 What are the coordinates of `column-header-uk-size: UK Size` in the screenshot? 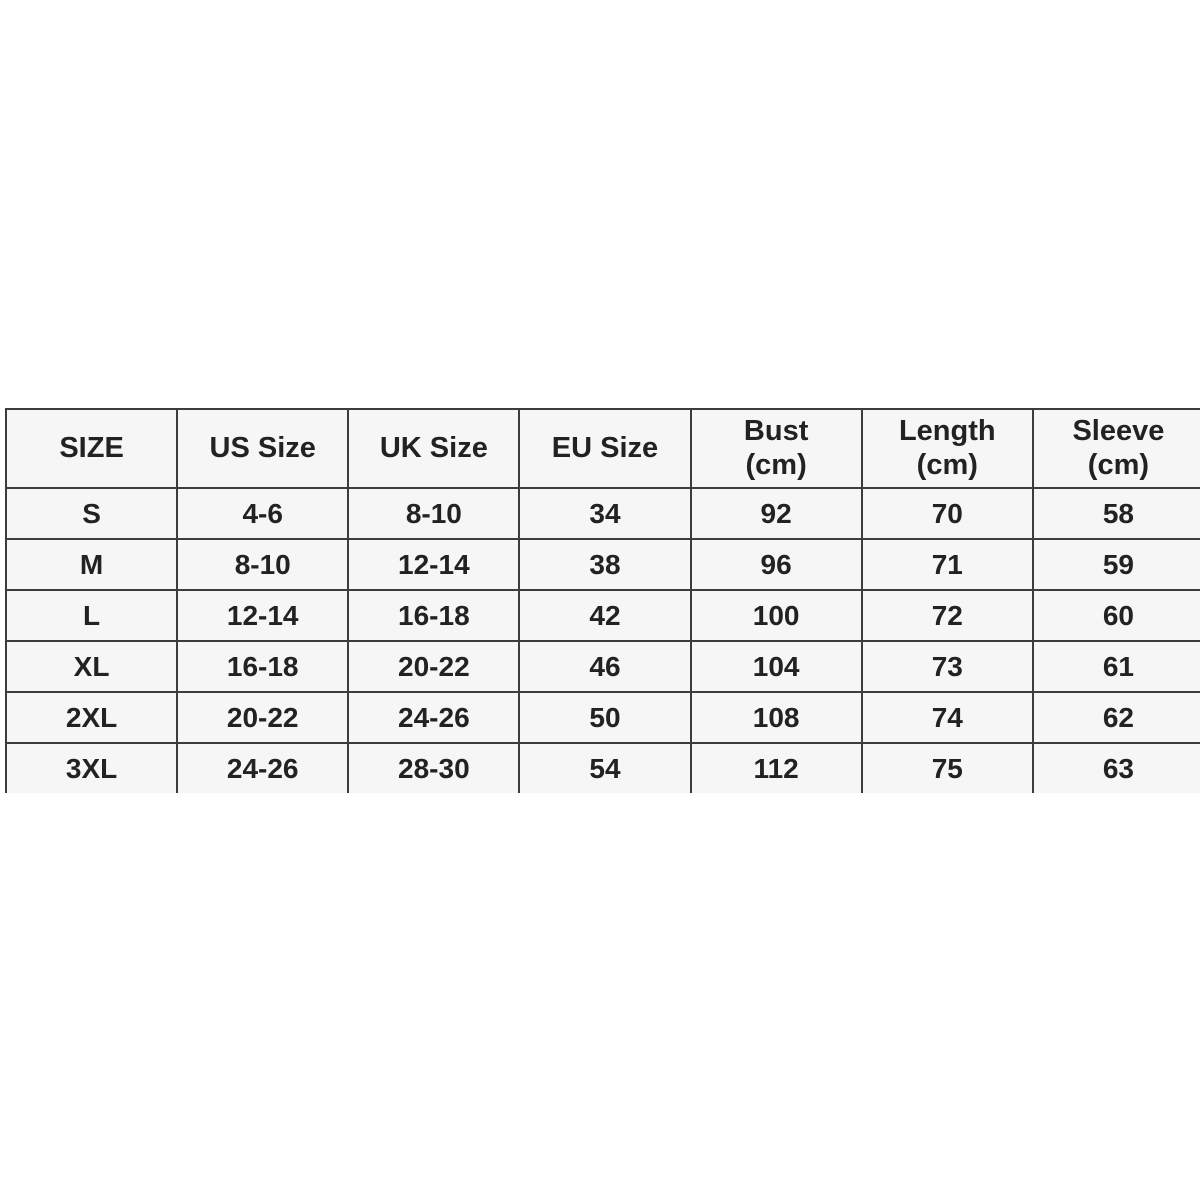 It's located at (434, 448).